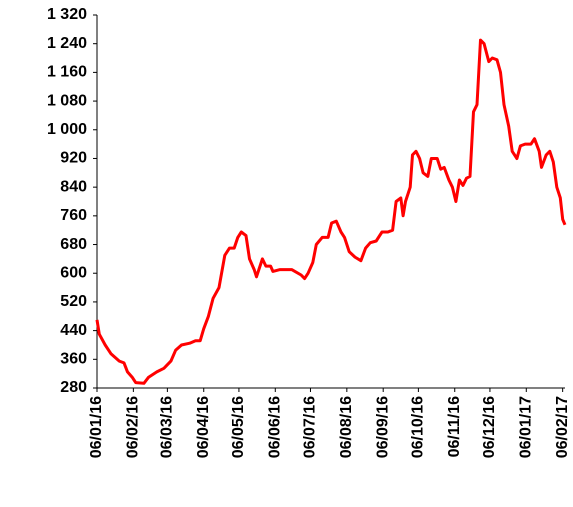 The height and width of the screenshot is (507, 573). Describe the element at coordinates (562, 427) in the screenshot. I see `x-tick-label: 06/02/17` at that location.